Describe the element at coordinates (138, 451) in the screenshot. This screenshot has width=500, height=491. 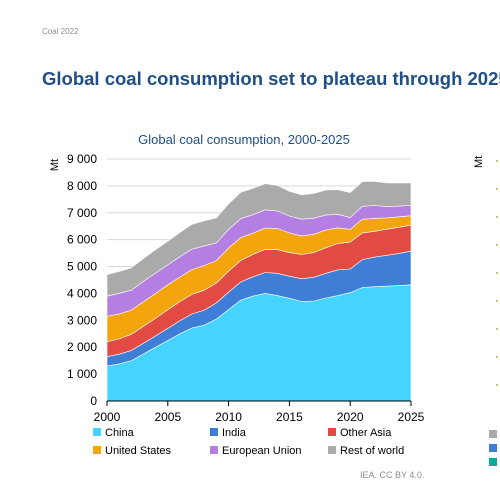
I see `legend-label: United States` at that location.